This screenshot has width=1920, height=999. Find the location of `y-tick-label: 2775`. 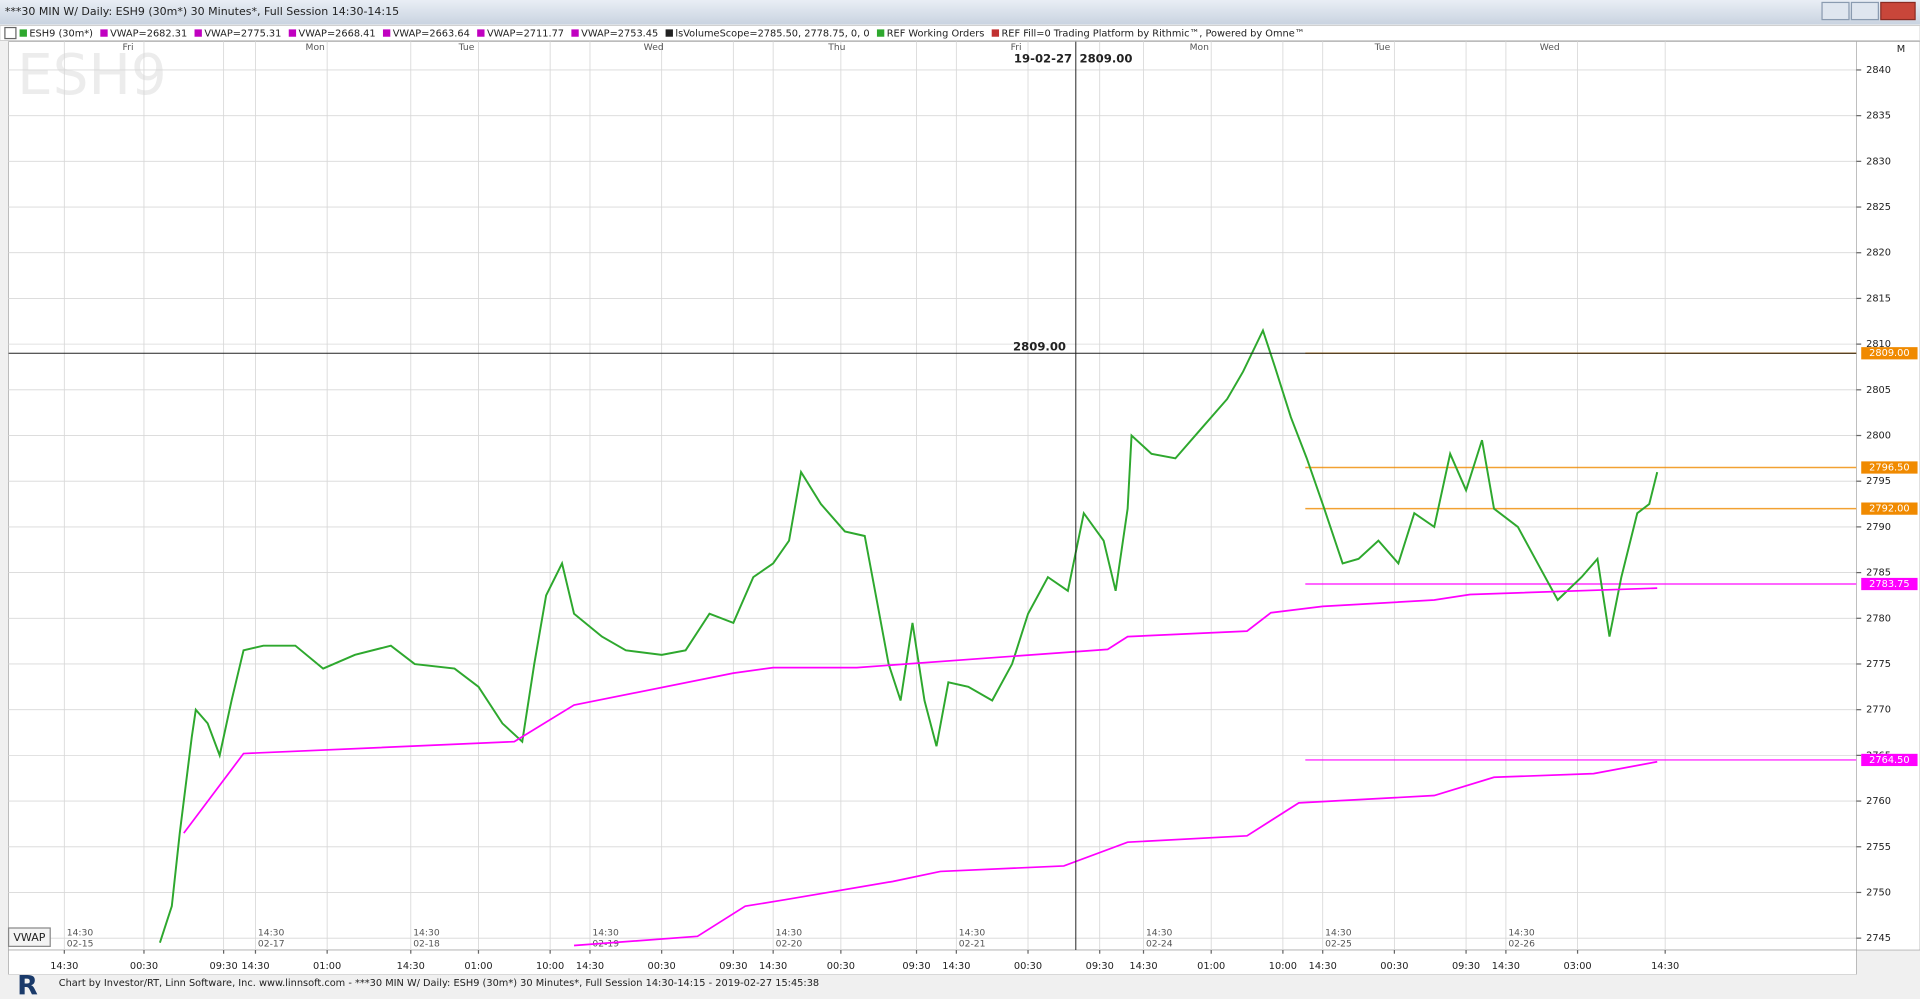

y-tick-label: 2775 is located at coordinates (1878, 664).